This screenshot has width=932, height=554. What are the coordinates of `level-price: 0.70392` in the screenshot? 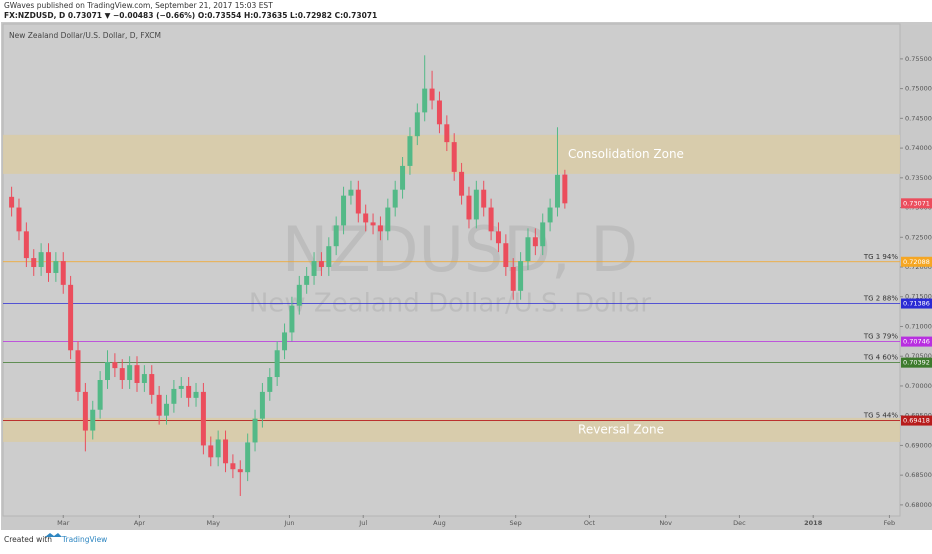 It's located at (916, 363).